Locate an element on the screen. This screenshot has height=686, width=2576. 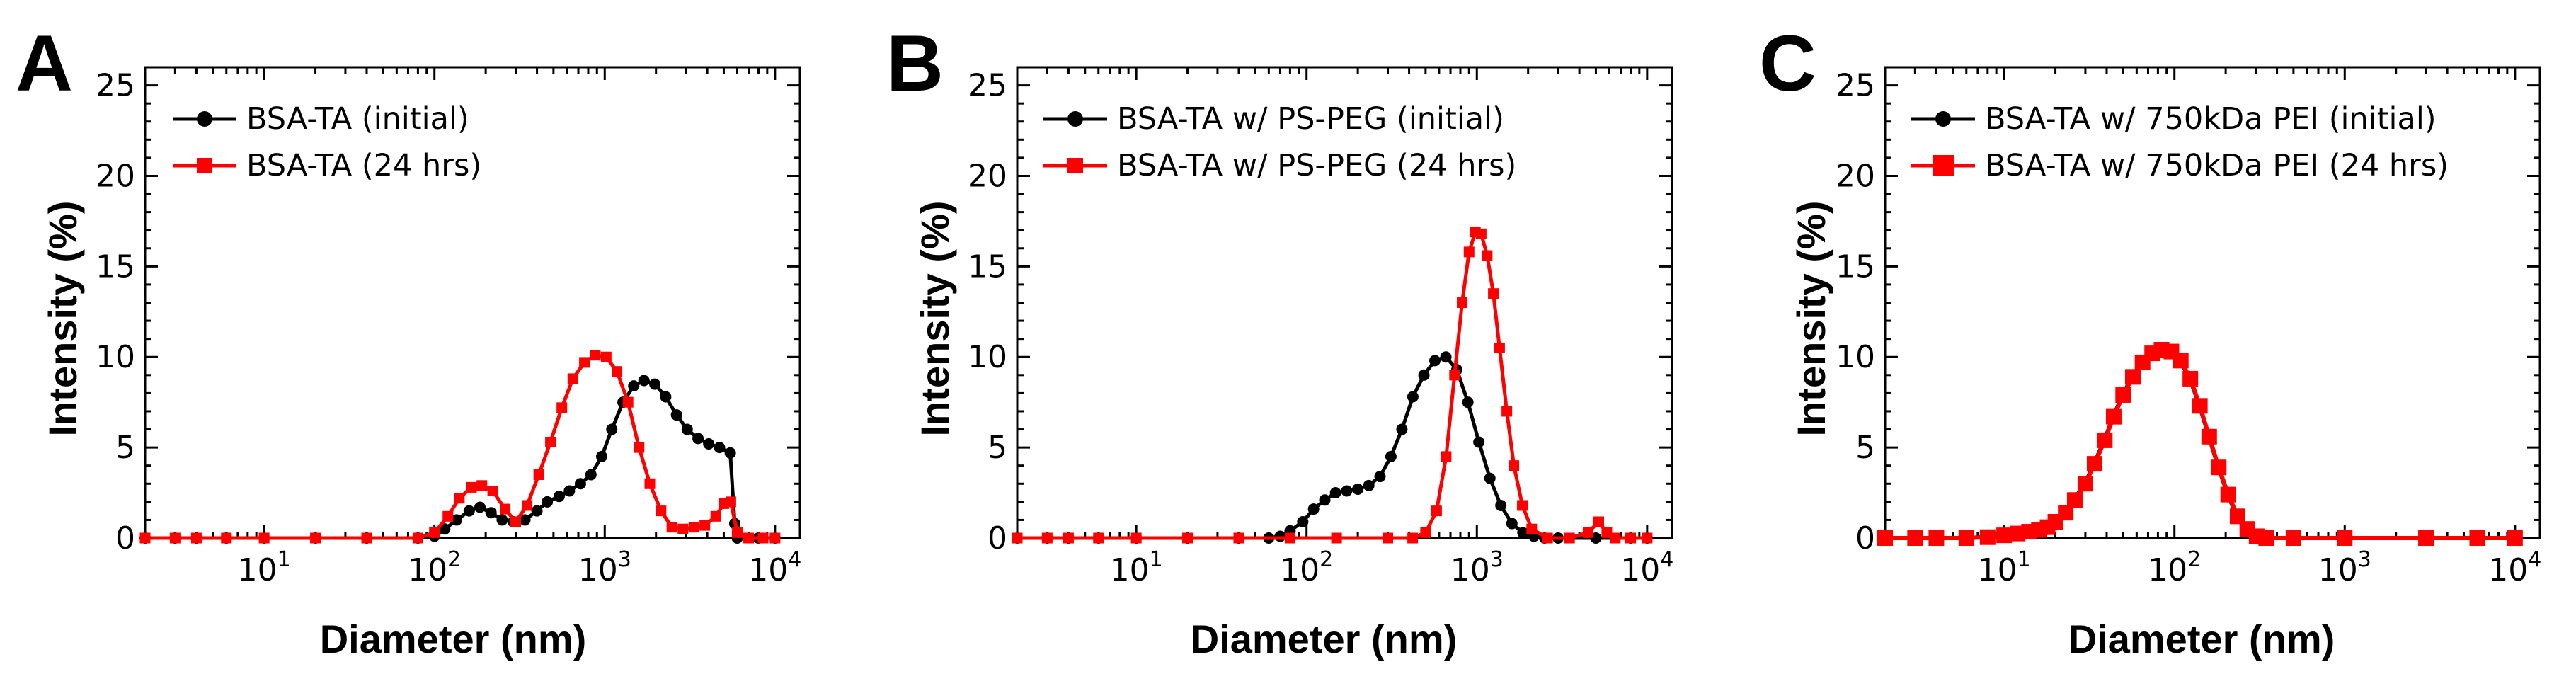
y-tick-label: 0 is located at coordinates (997, 538).